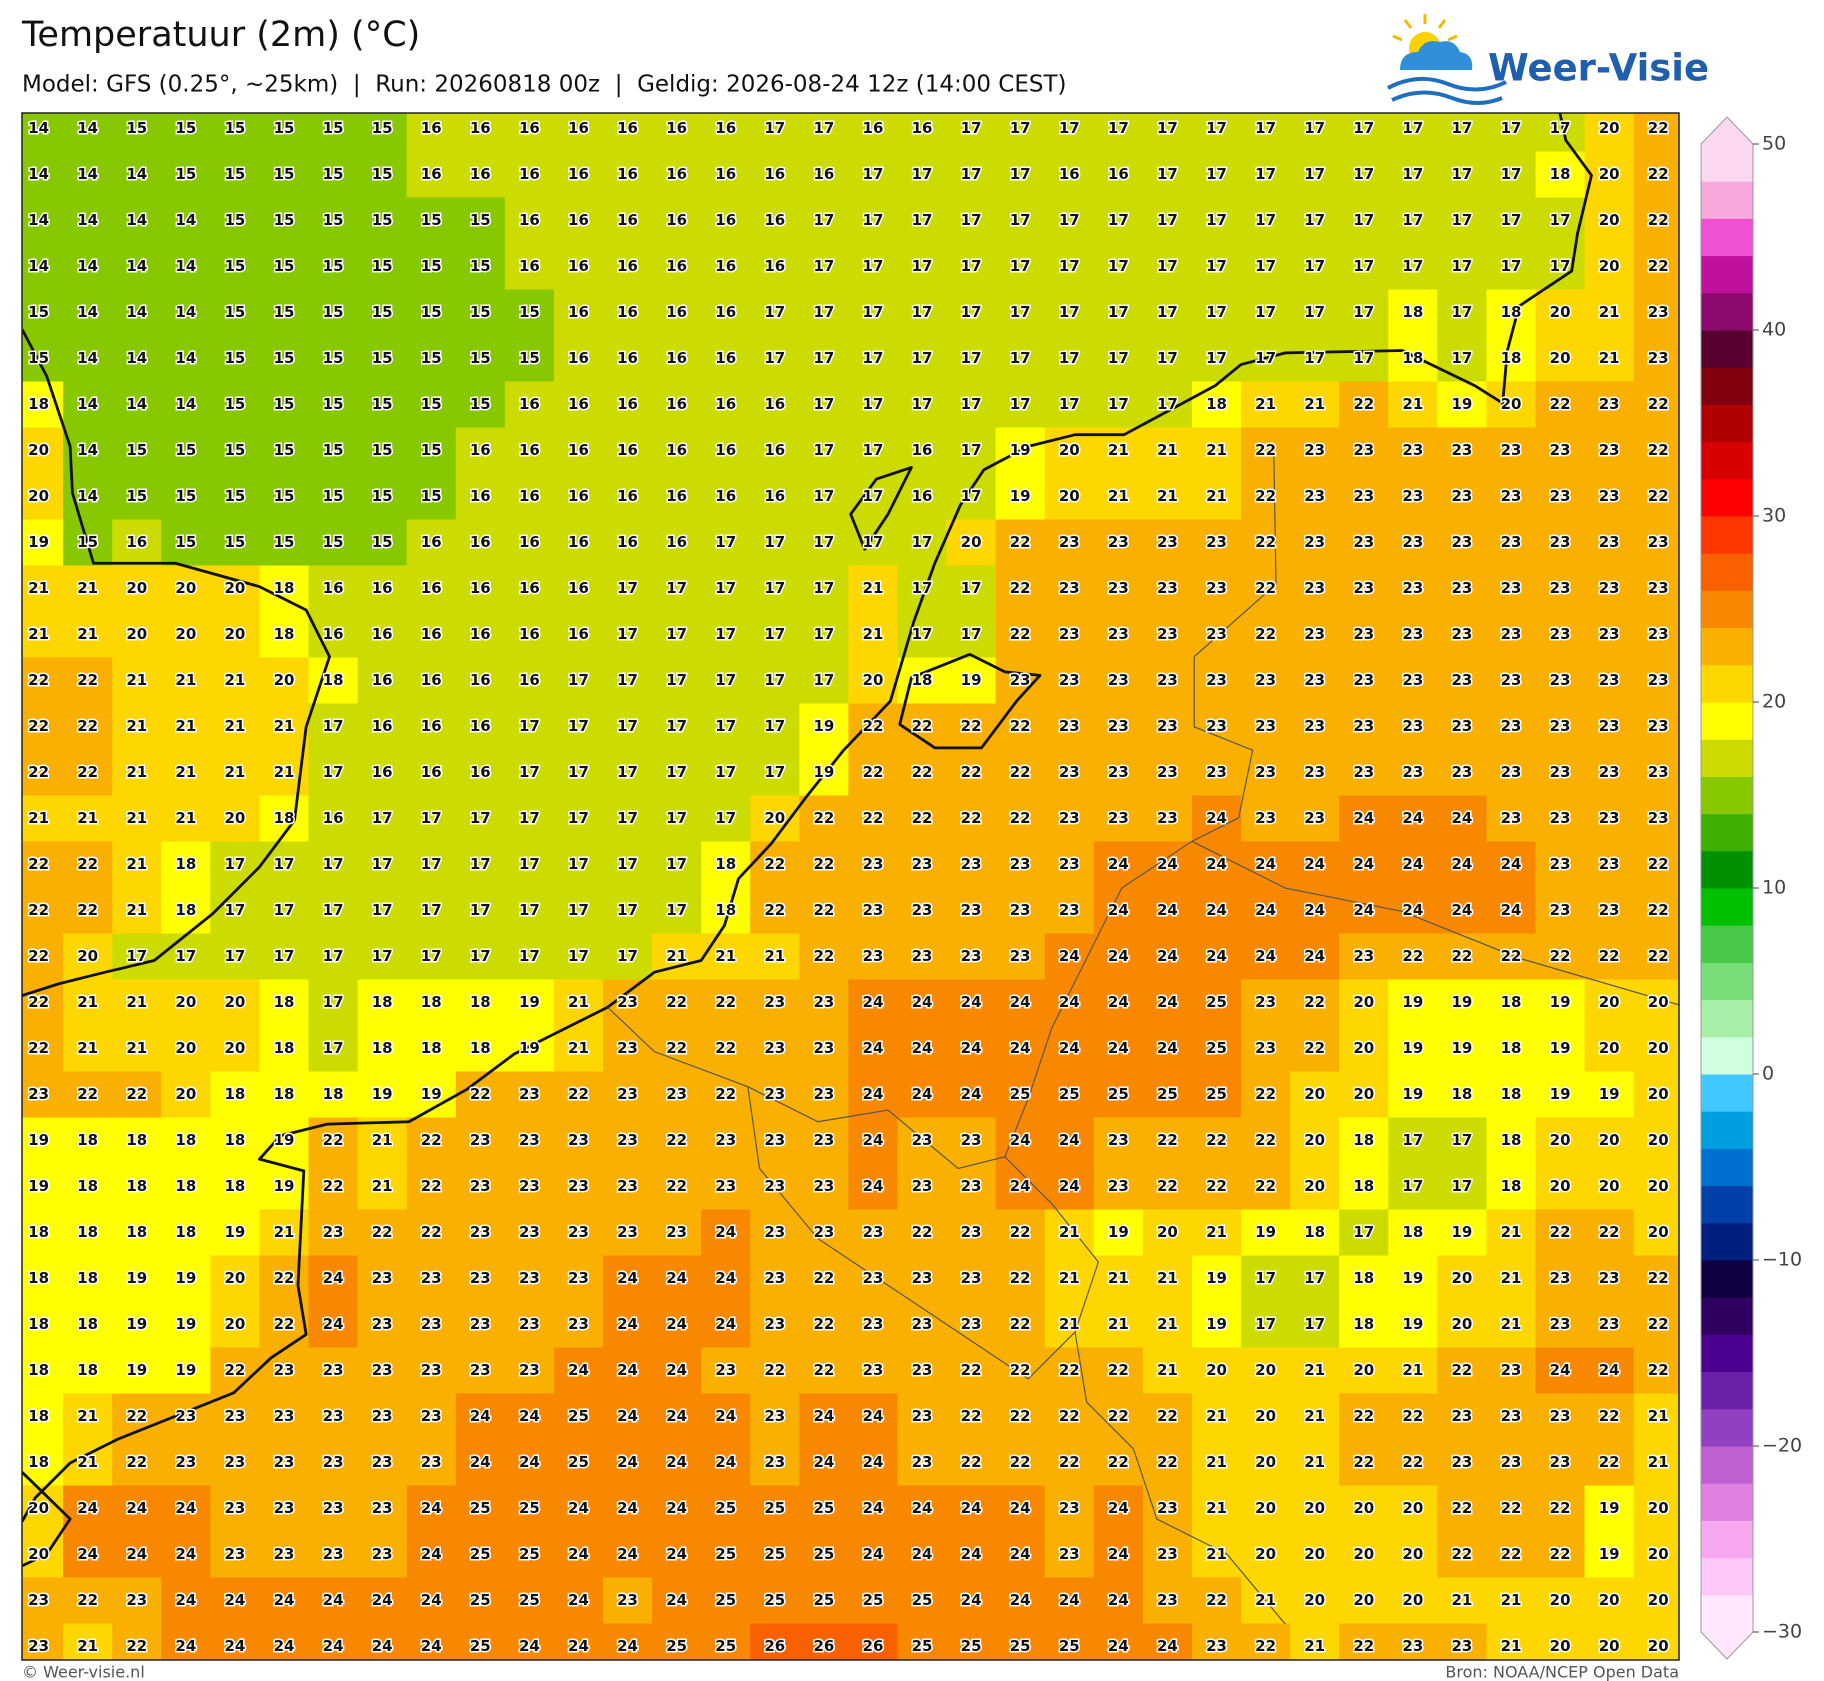  I want to click on value-label: 25, so click(873, 1600).